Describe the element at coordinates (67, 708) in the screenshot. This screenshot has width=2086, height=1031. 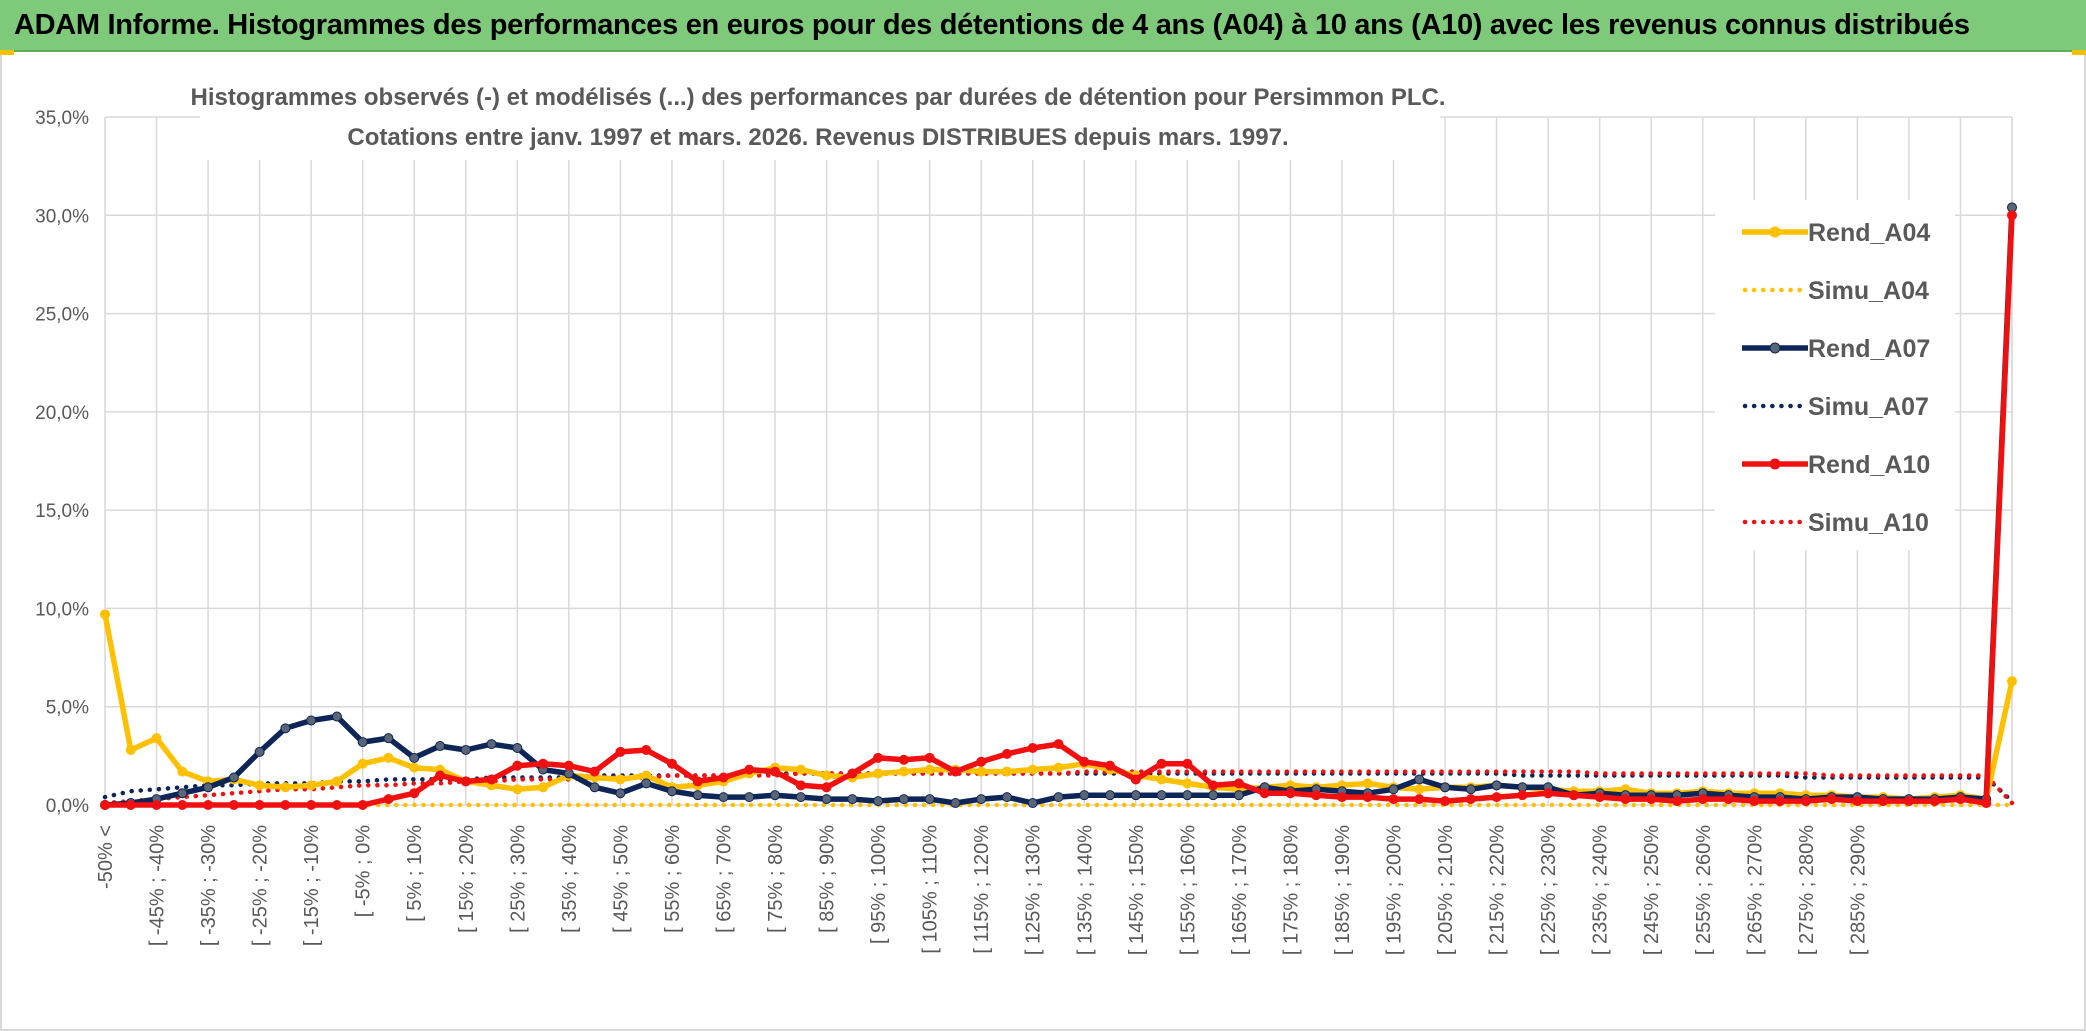
I see `y-tick-label: 5,0%` at that location.